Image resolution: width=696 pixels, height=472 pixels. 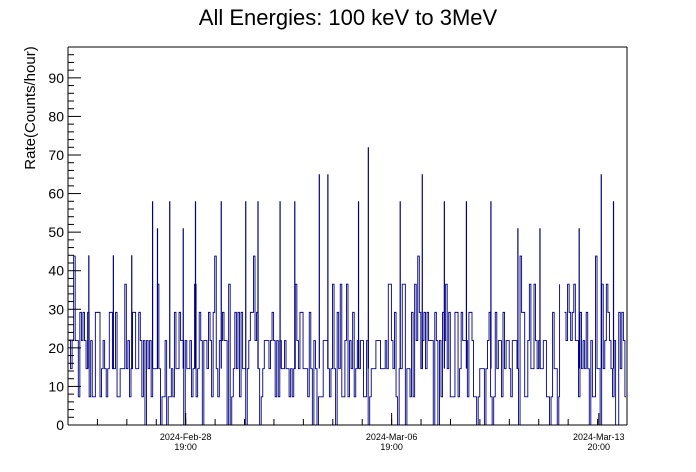 I want to click on x-tick-label-time: 20:00, so click(x=599, y=447).